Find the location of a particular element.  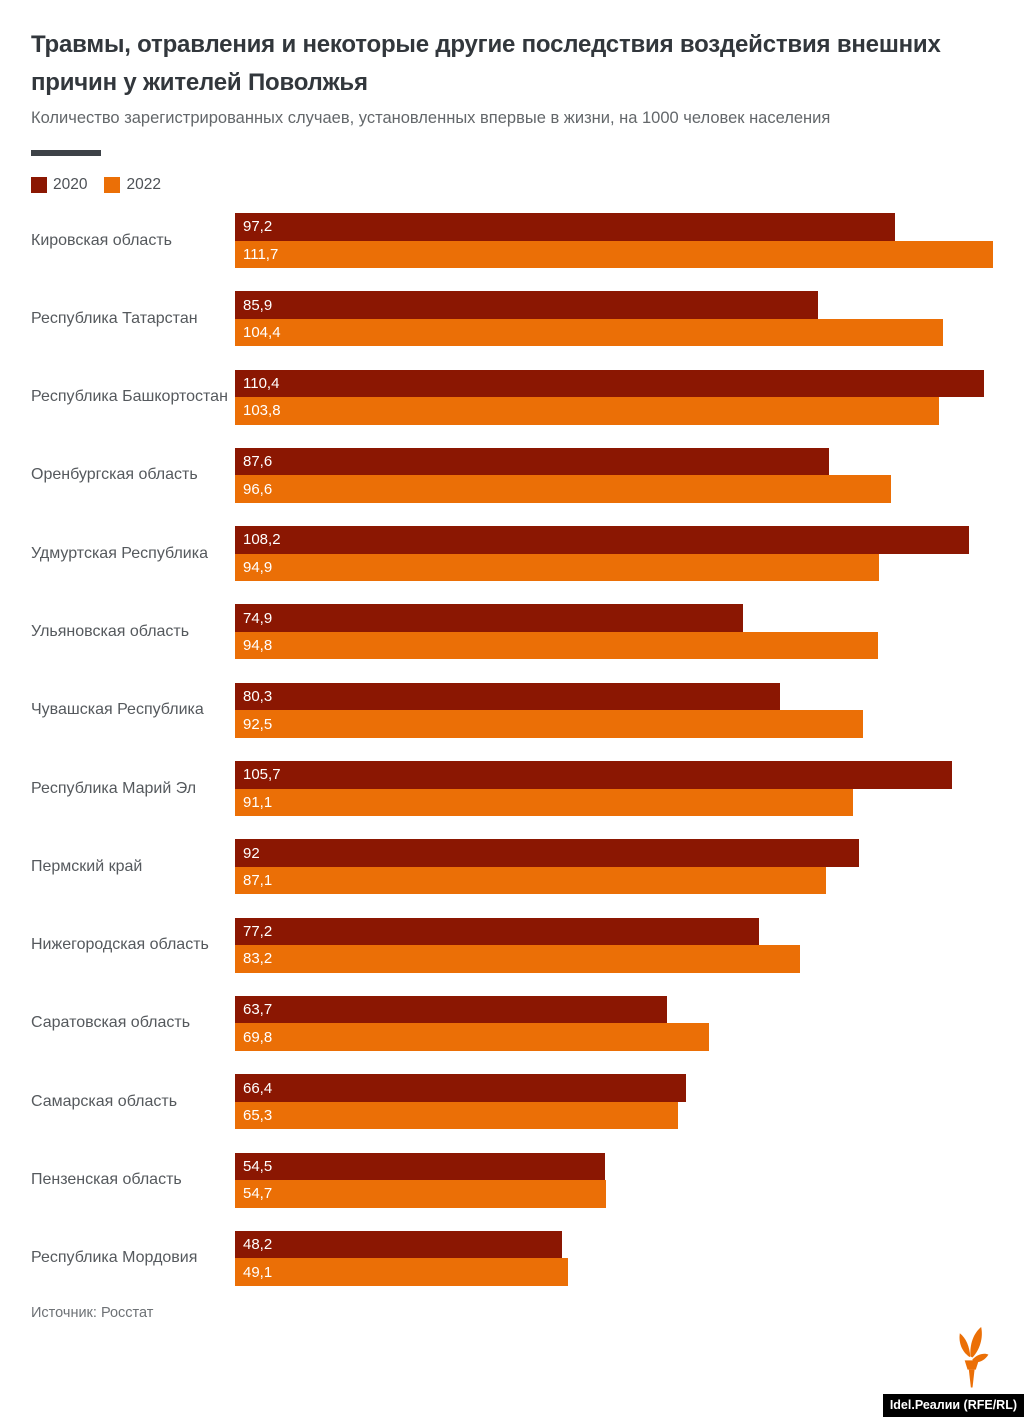

bar-value-label: 87,1 is located at coordinates (258, 881).